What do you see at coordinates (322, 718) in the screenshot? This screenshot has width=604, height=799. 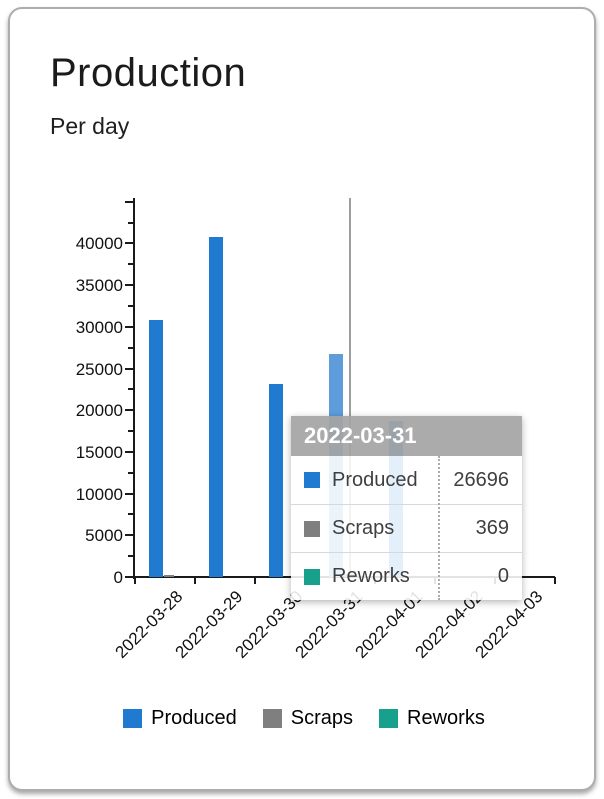 I see `legend-label: Scraps` at bounding box center [322, 718].